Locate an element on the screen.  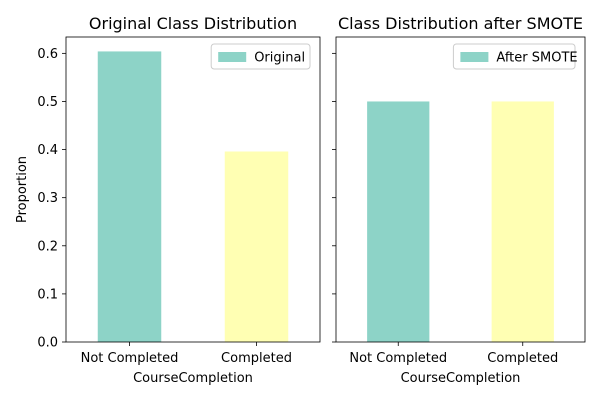
legend: After SMOTE is located at coordinates (515, 56).